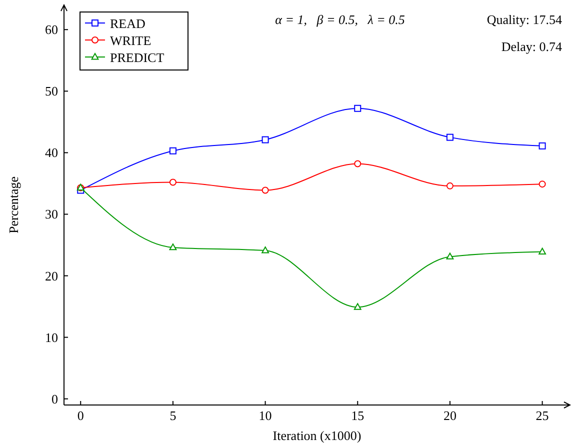  What do you see at coordinates (340, 19) in the screenshot?
I see `annotation: α = 1, β = 0.5, λ = 0.5` at bounding box center [340, 19].